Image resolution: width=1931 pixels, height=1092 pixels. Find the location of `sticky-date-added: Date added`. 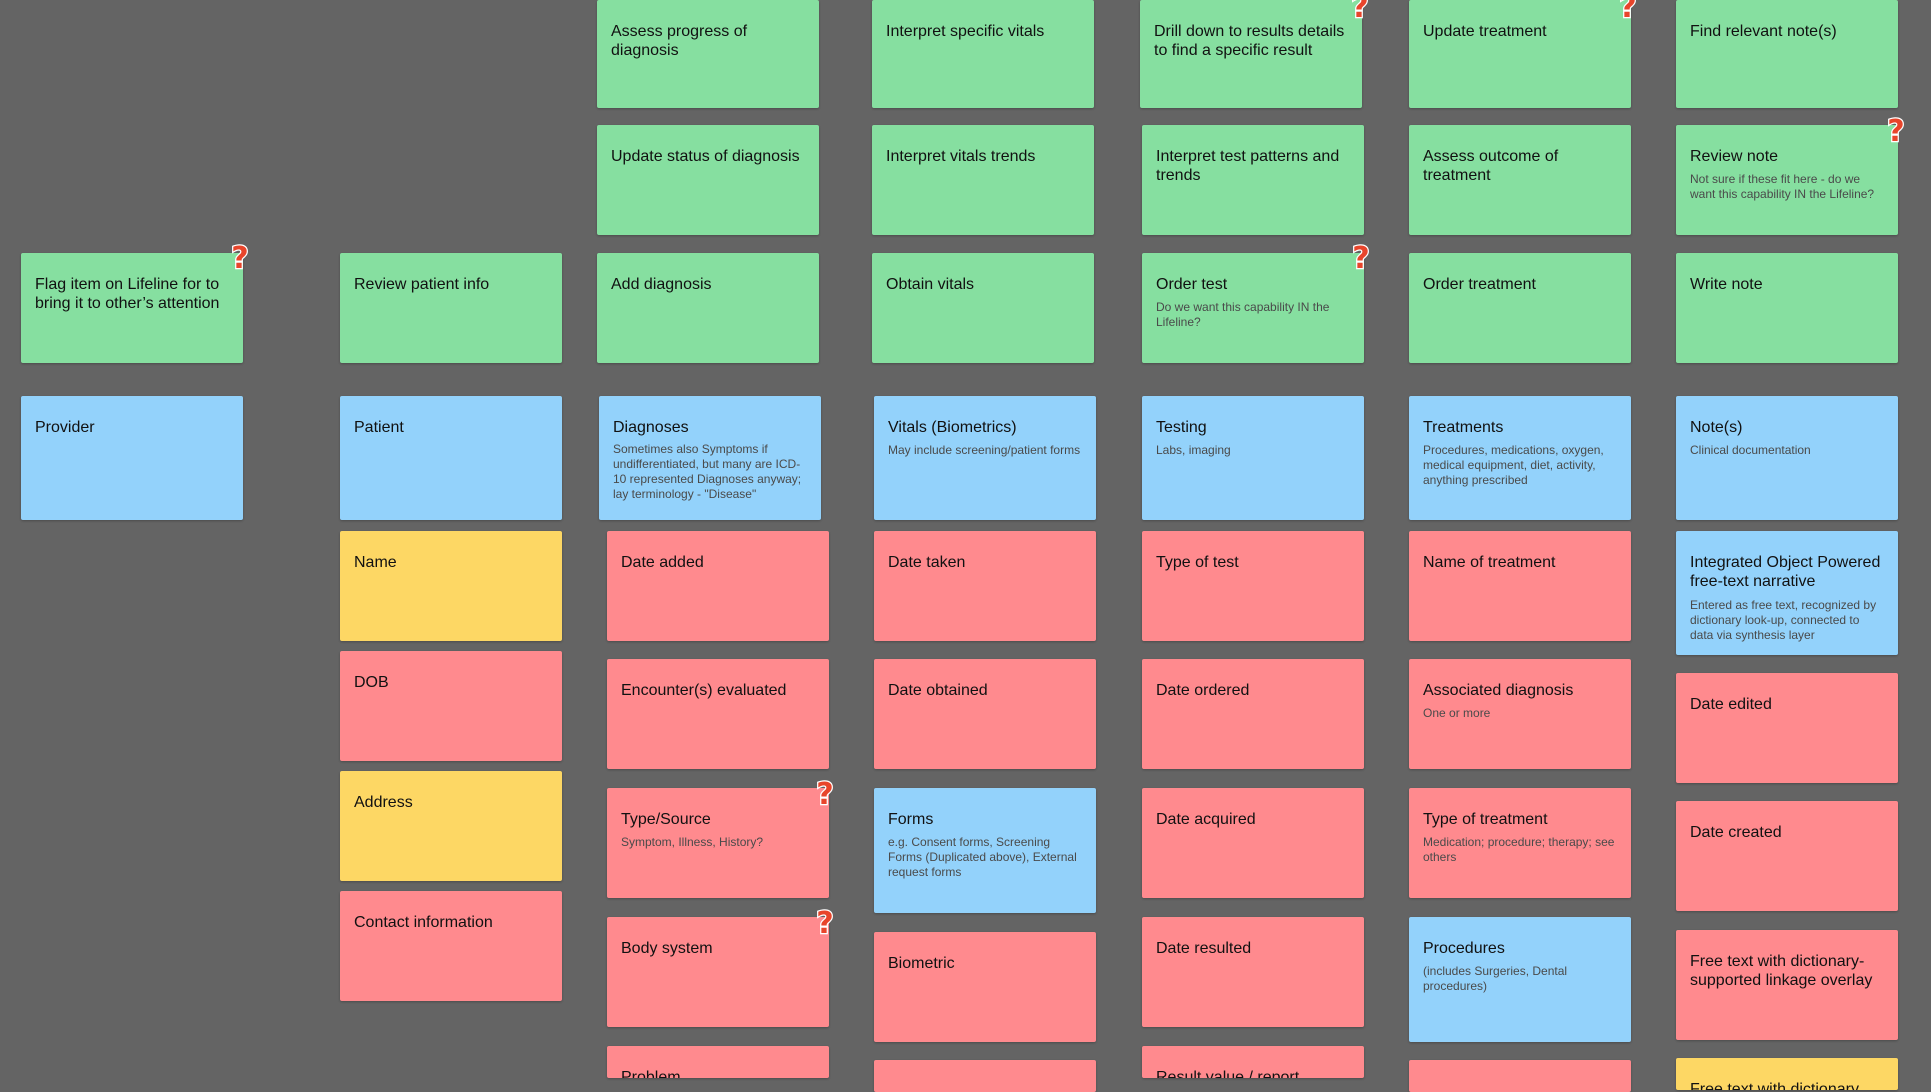

sticky-date-added: Date added is located at coordinates (718, 586).